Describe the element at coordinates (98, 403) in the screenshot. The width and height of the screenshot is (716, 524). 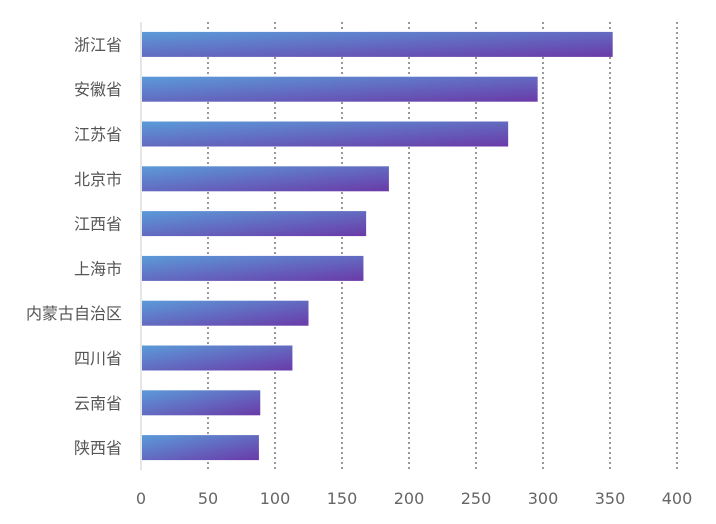
I see `category-label: 云南省` at that location.